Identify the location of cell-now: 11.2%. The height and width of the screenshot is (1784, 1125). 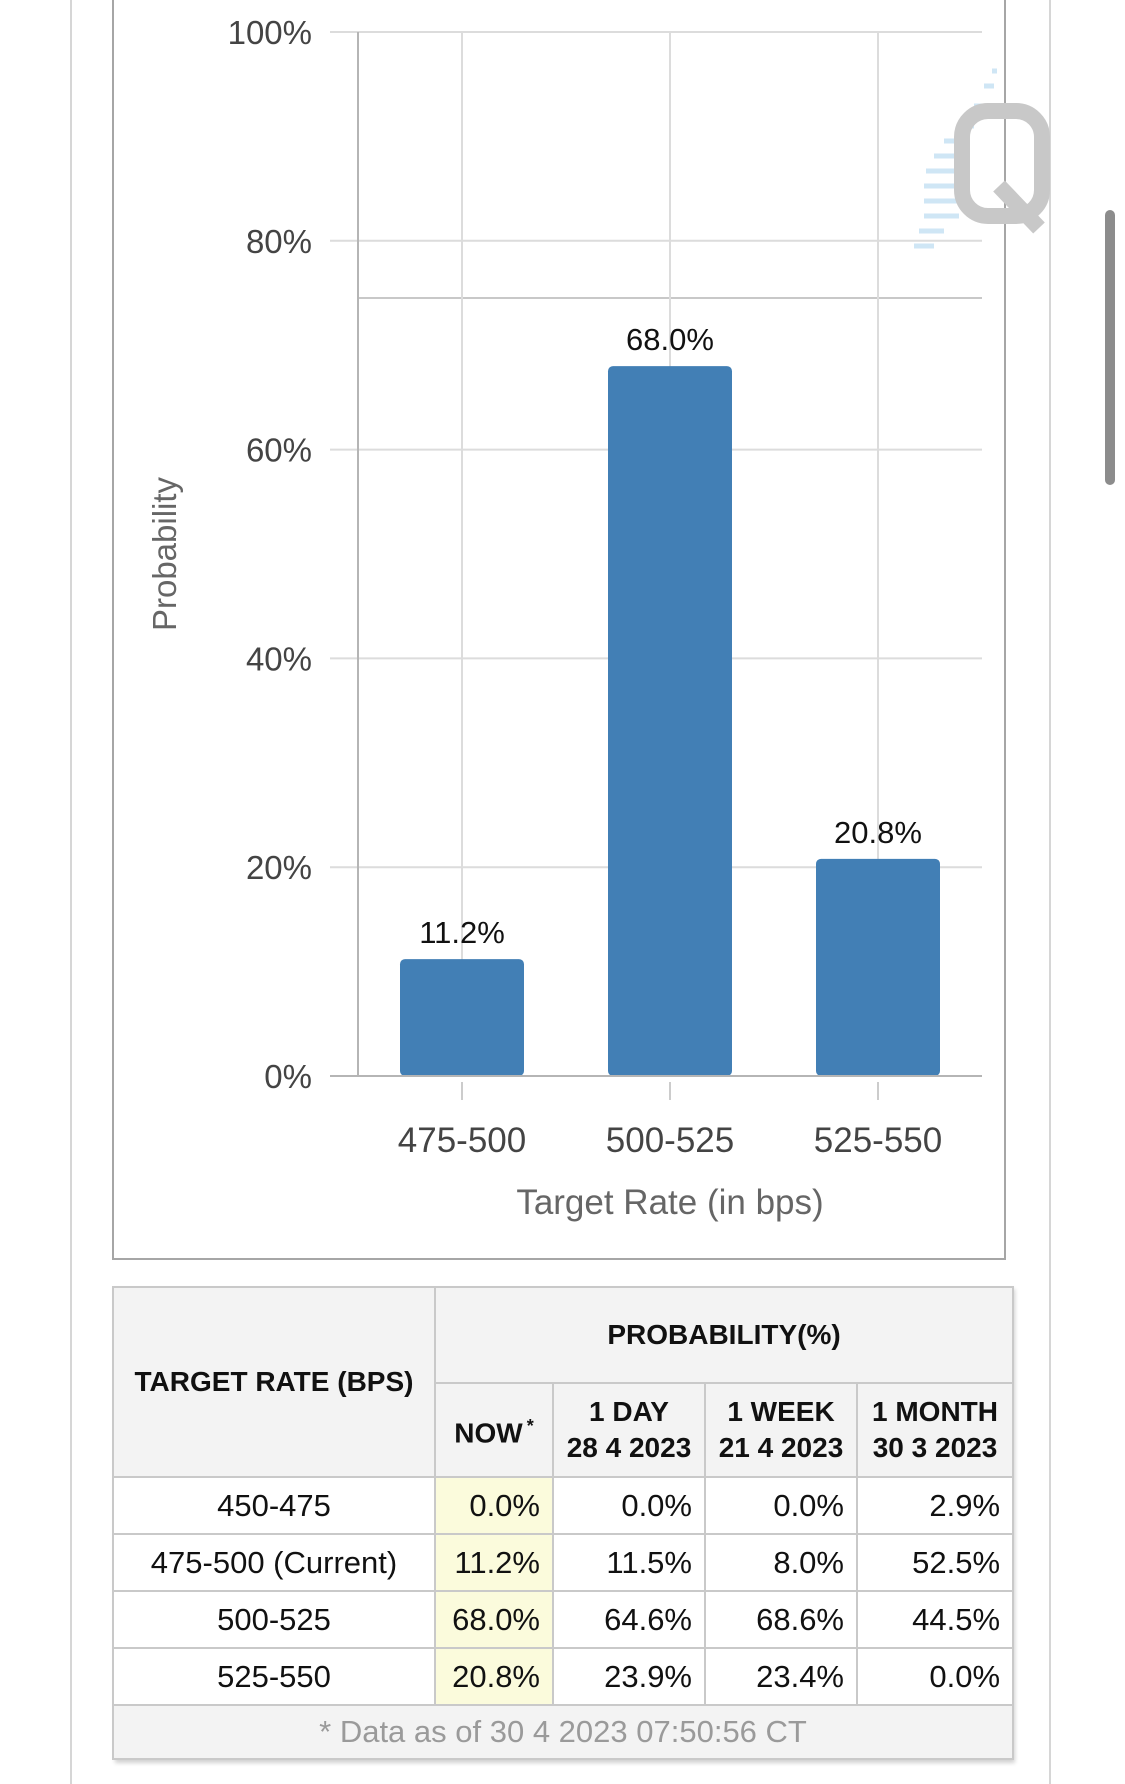
(494, 1562).